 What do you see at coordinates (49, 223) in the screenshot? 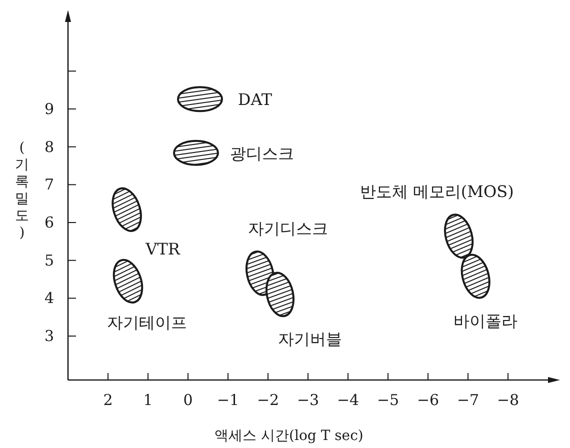
I see `y-tick-label: 6` at bounding box center [49, 223].